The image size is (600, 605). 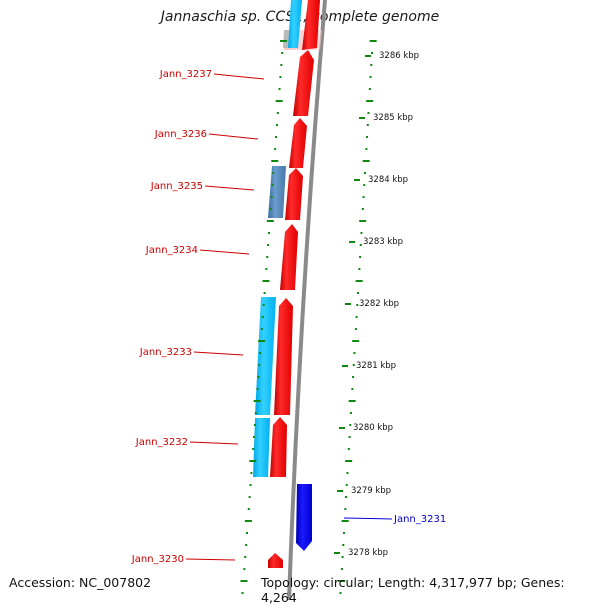 I want to click on gene-arrow-top, so click(x=311, y=25).